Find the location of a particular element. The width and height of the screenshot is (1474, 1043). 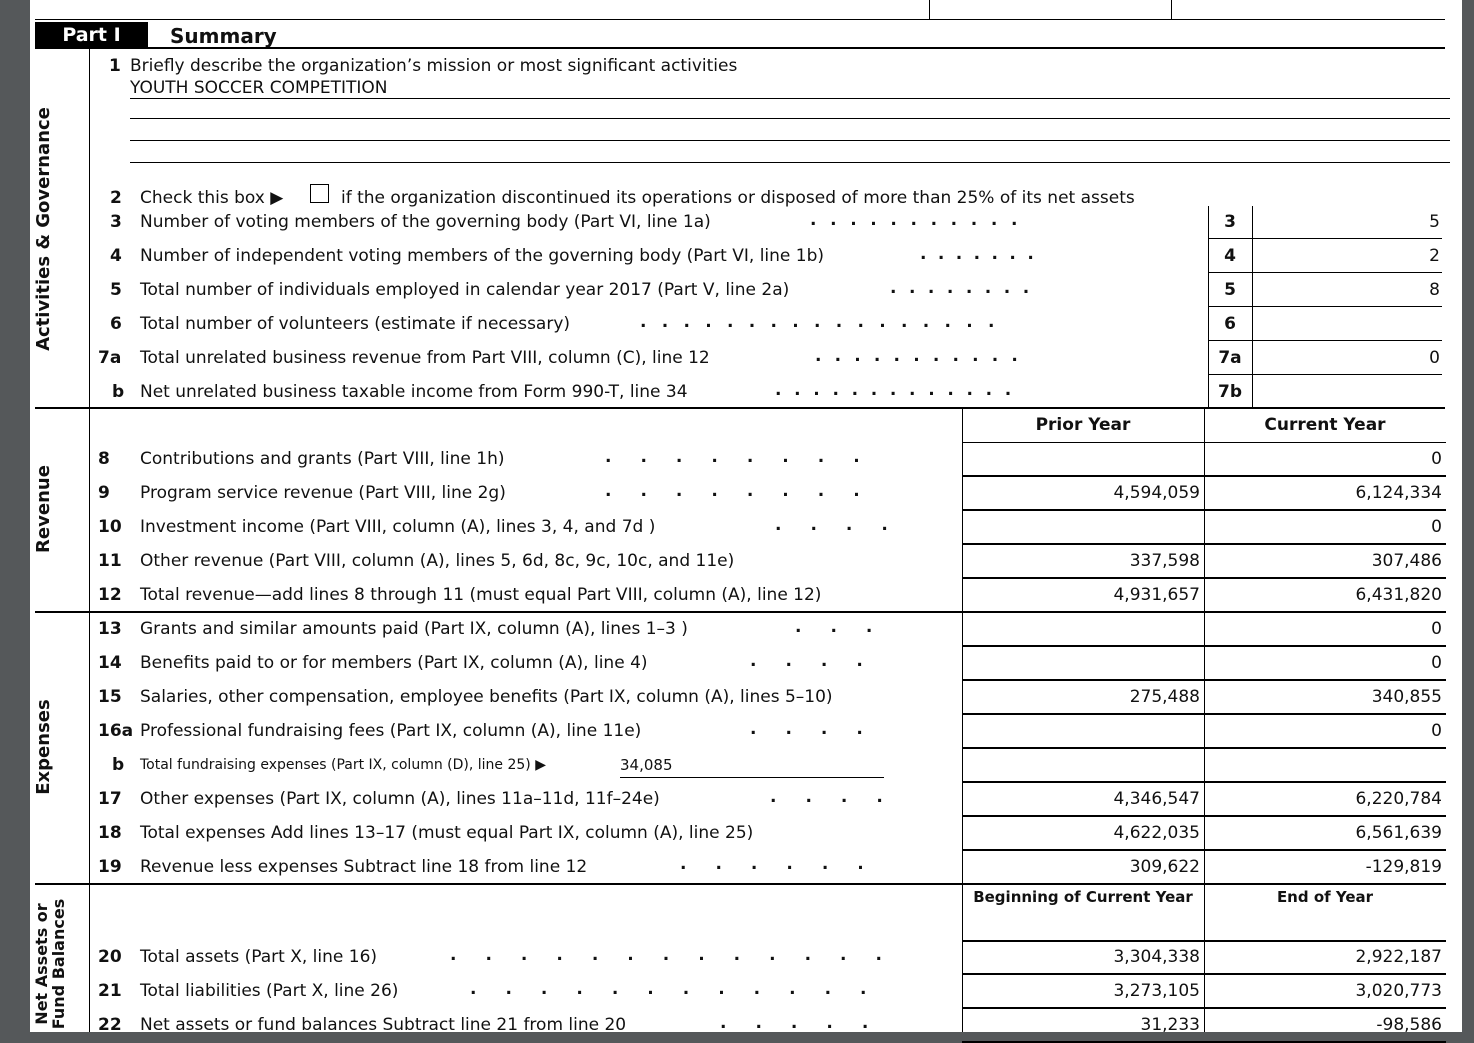

current-year-value: -129,819 is located at coordinates (1403, 867).